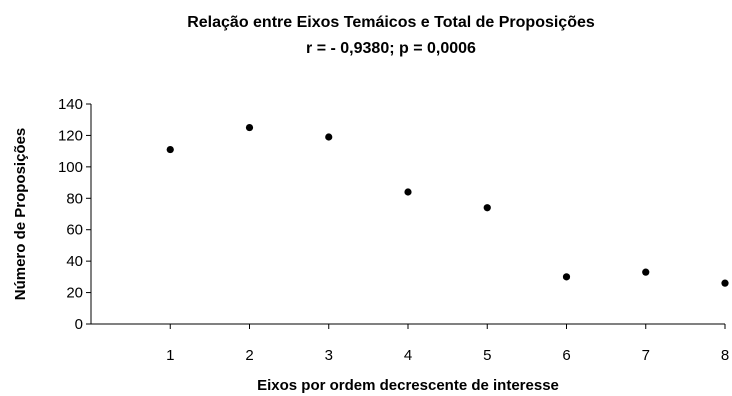  Describe the element at coordinates (487, 355) in the screenshot. I see `x-tick-label: 5` at that location.